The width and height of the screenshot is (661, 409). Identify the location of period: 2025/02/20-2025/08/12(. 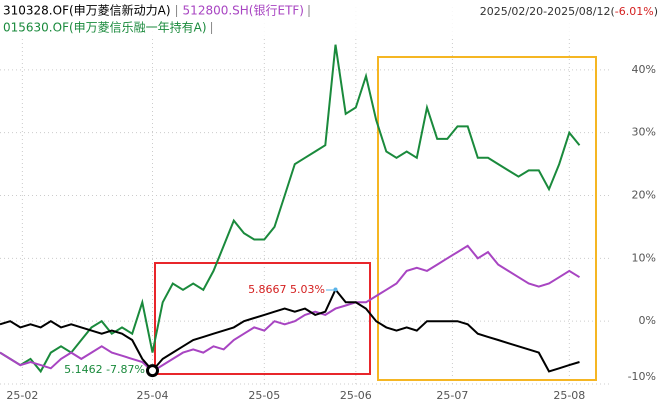
(547, 11).